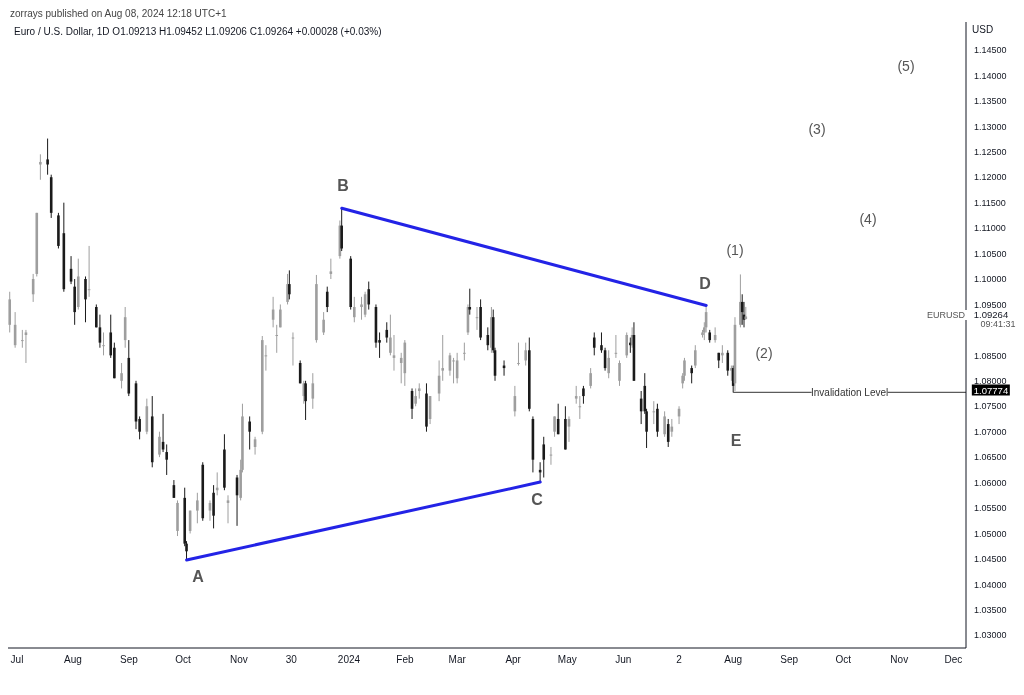  Describe the element at coordinates (457, 660) in the screenshot. I see `x-tick-label: Mar` at that location.